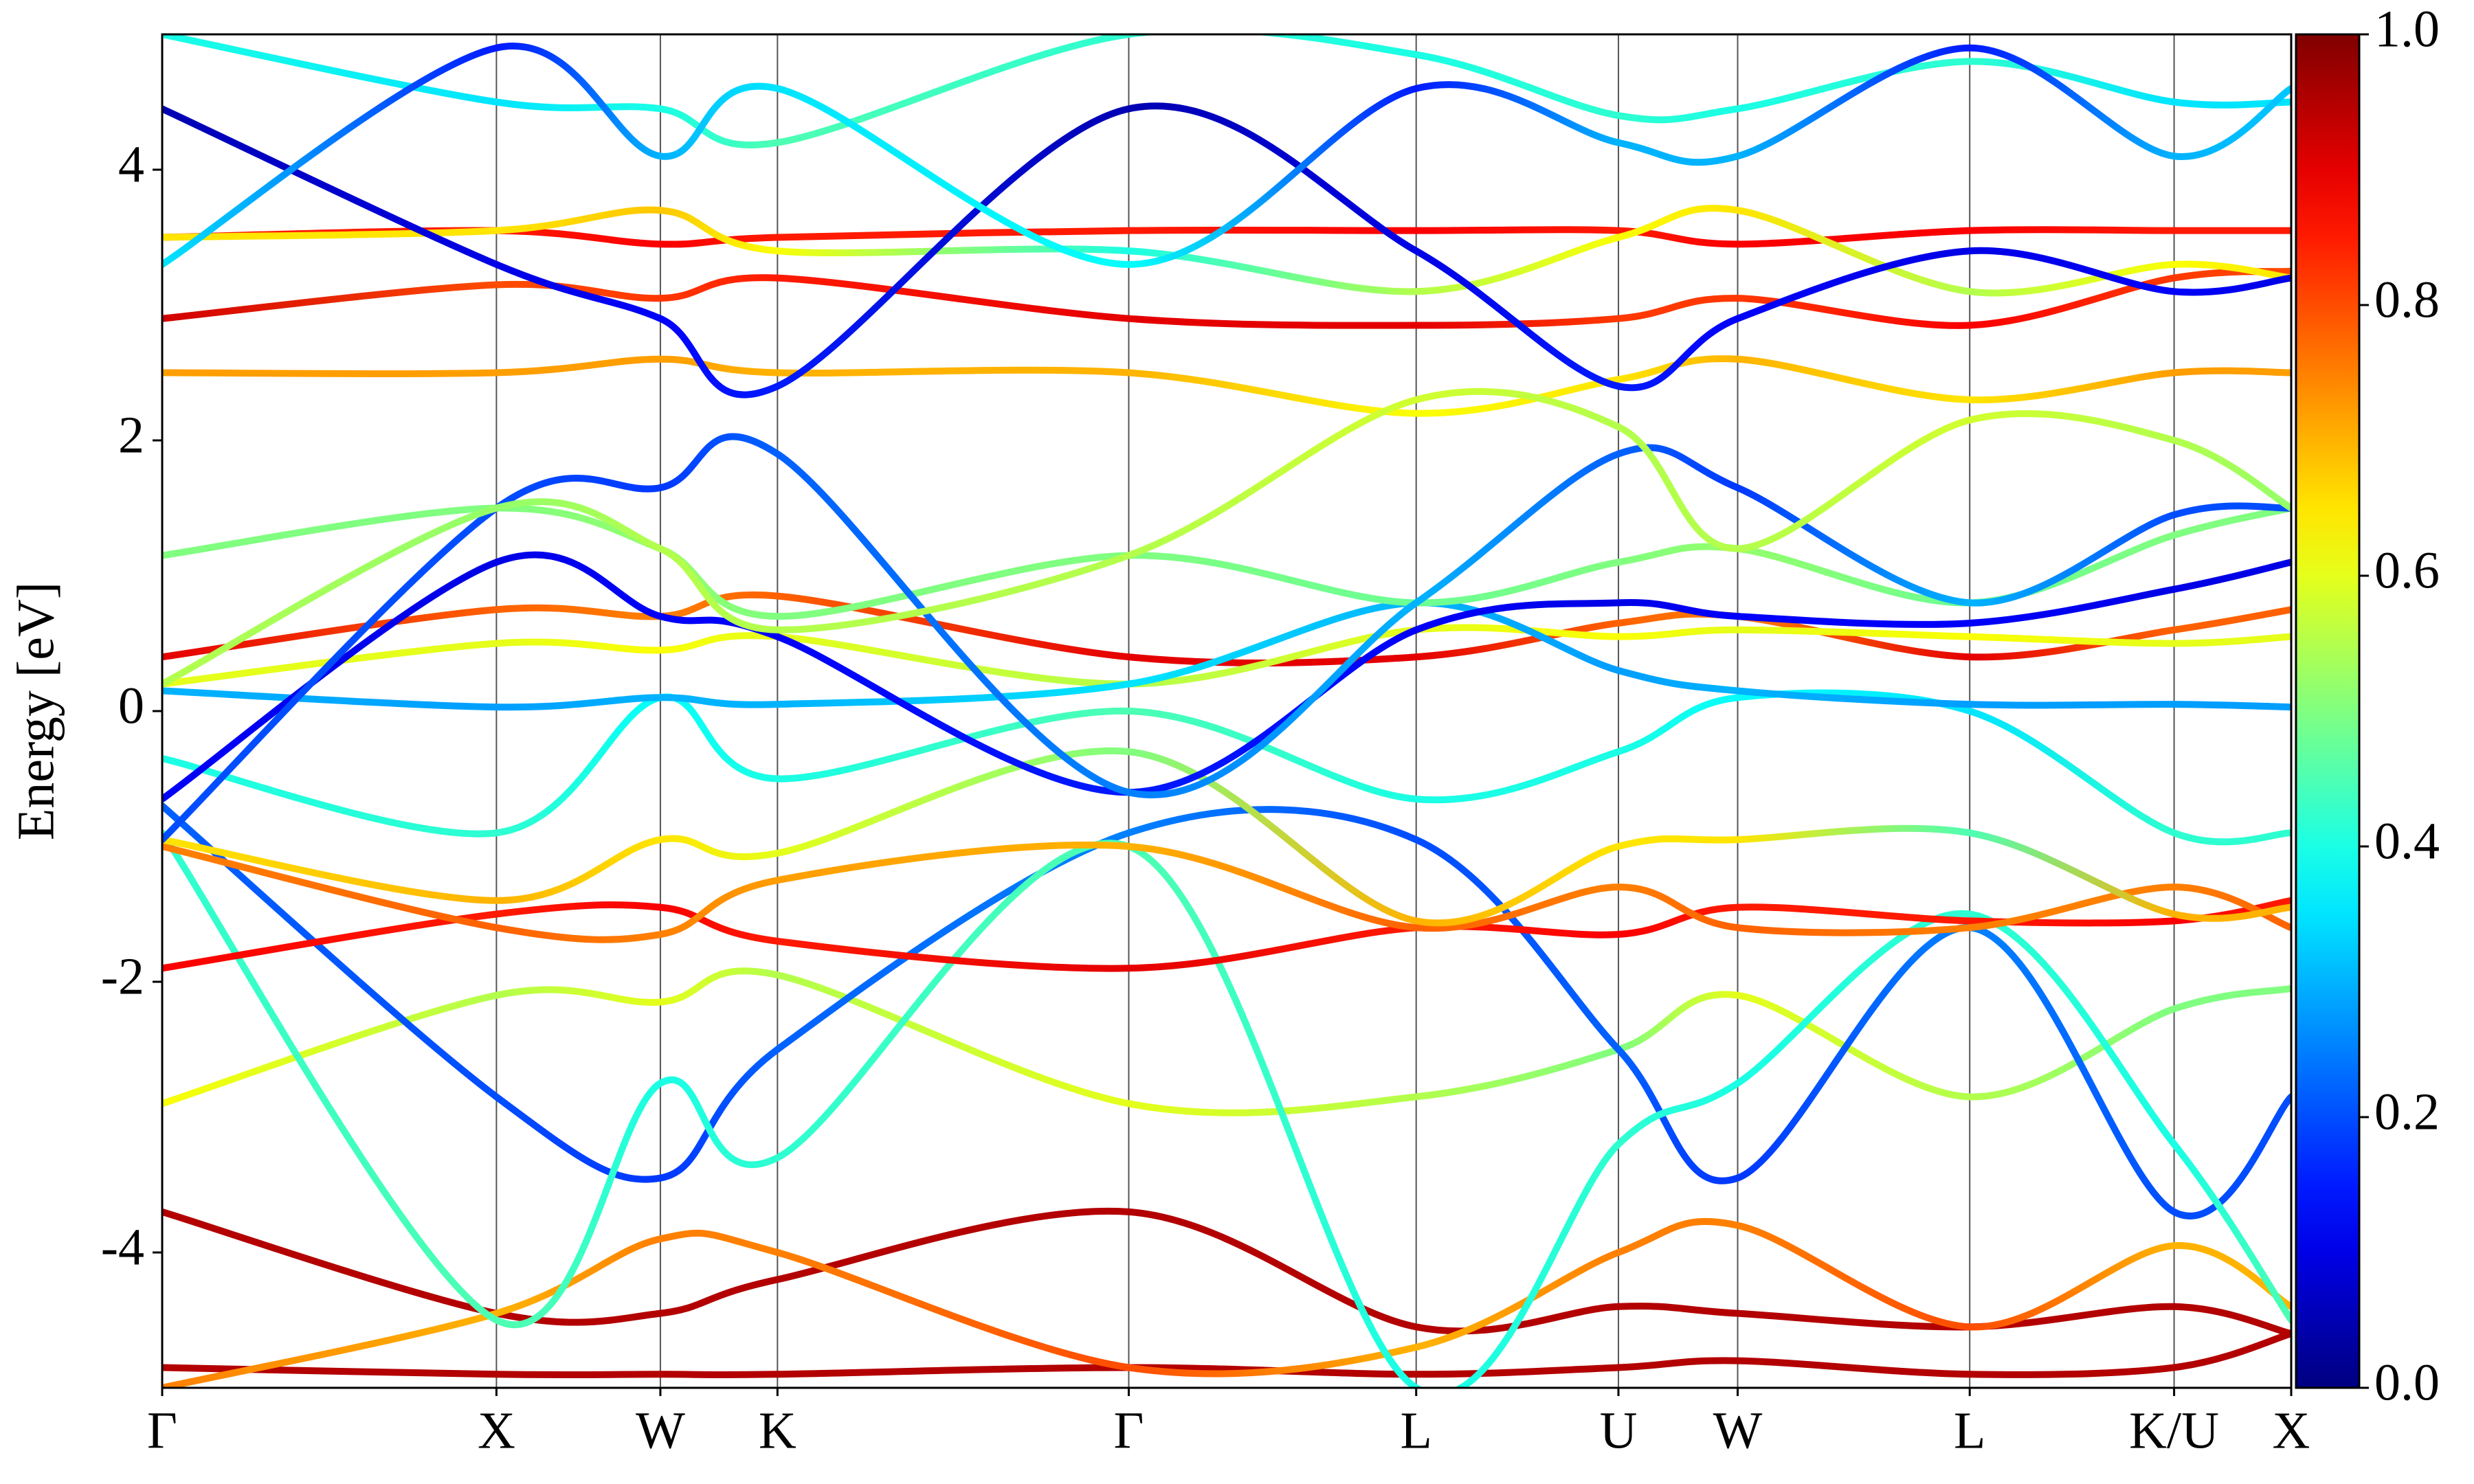  Describe the element at coordinates (2407, 1111) in the screenshot. I see `colorbar-tick-label: 0.2` at that location.